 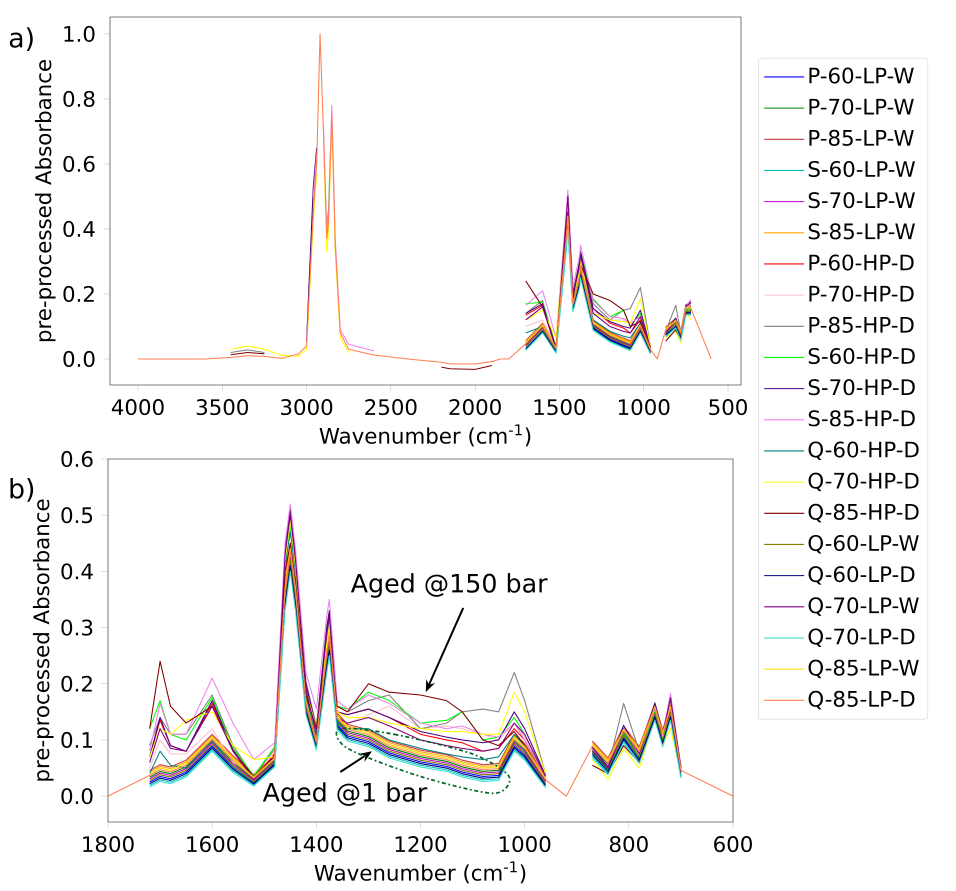 I want to click on y-tick-label: 0.8, so click(x=78, y=99).